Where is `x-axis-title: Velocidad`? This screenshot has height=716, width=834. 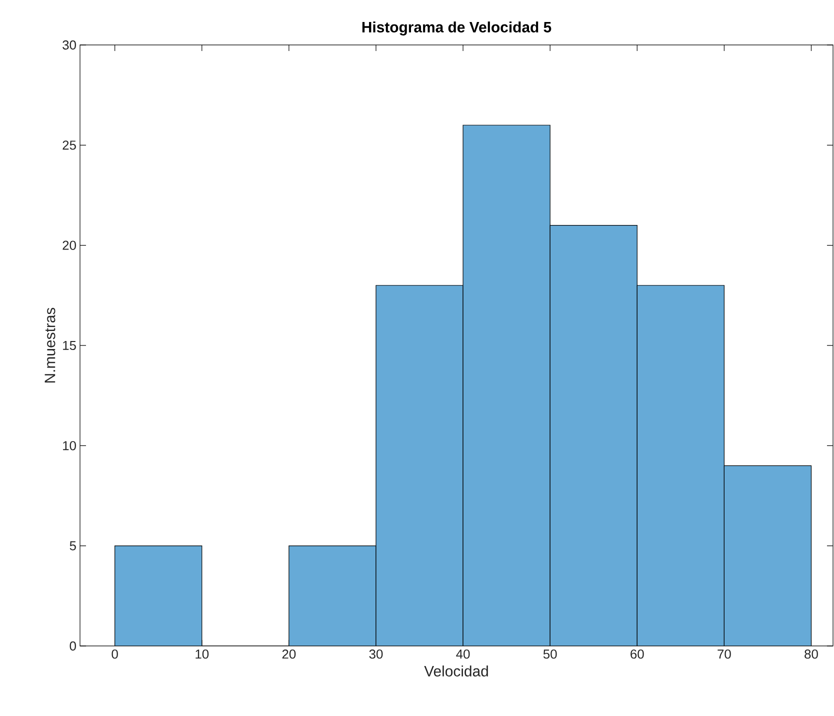 x-axis-title: Velocidad is located at coordinates (456, 671).